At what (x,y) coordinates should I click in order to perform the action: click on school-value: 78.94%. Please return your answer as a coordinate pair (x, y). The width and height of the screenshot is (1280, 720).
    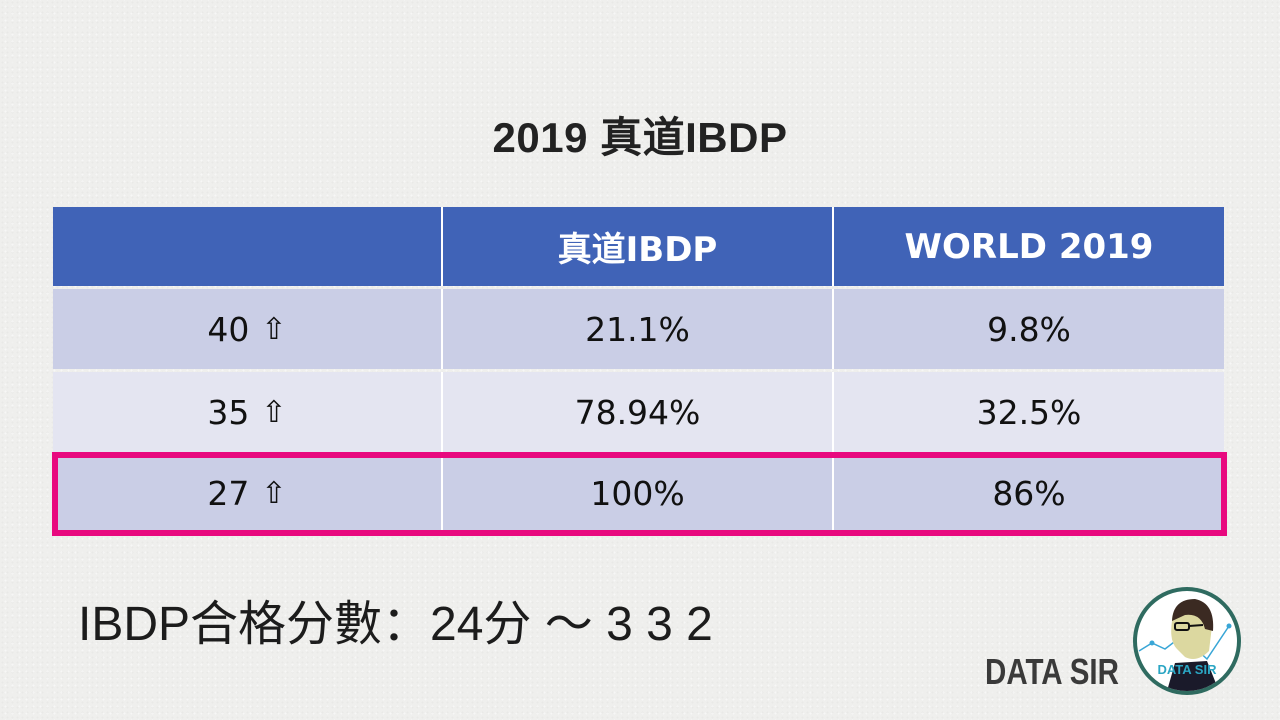
    Looking at the image, I should click on (638, 412).